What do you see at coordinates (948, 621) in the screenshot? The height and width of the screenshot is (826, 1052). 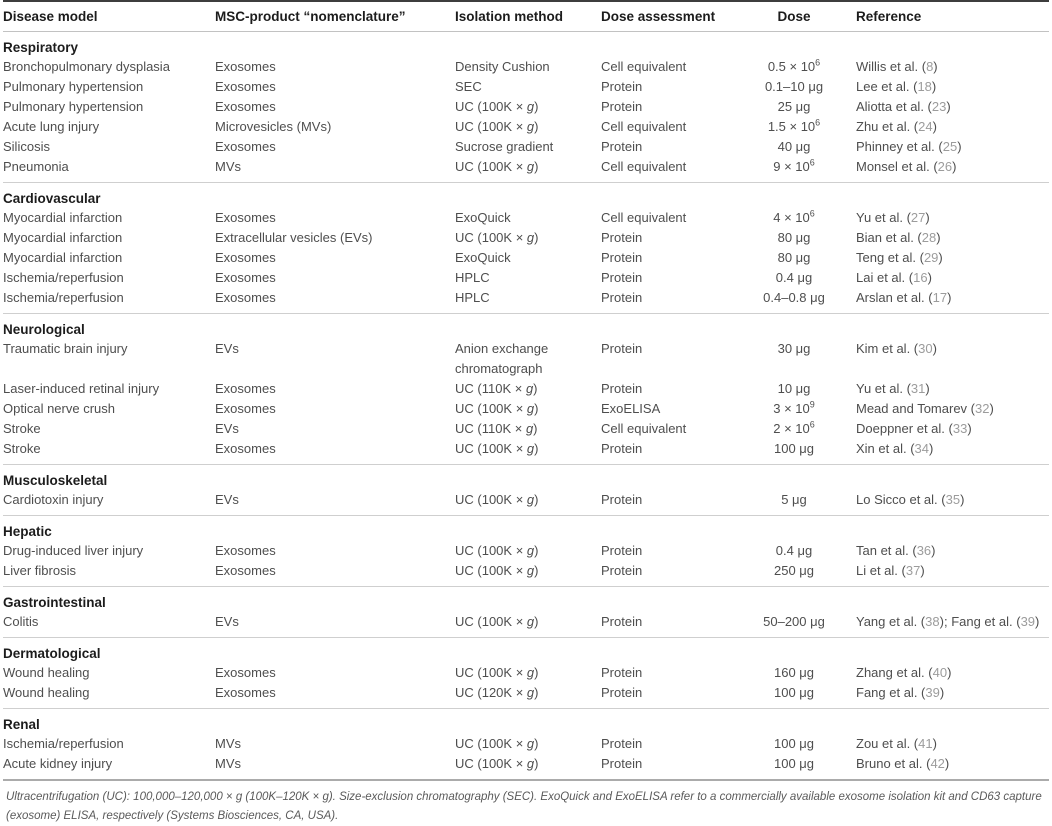 I see `cell-reference: Yang et al. (38); Fang et al. (39)` at bounding box center [948, 621].